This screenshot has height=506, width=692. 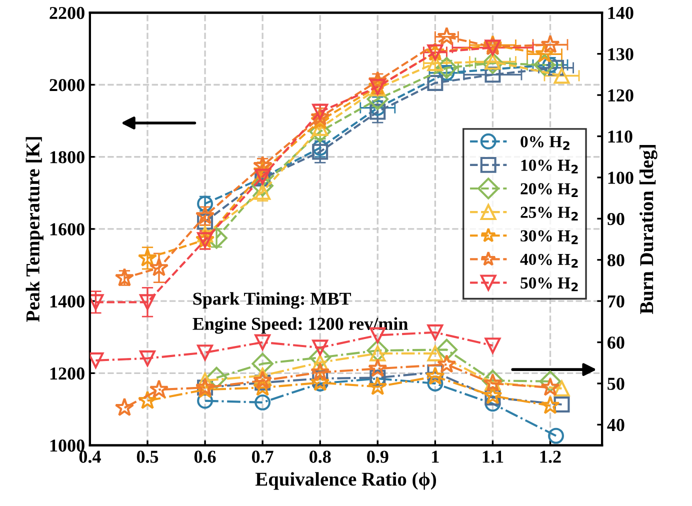 I want to click on y-tick-label: 2200, so click(x=67, y=13).